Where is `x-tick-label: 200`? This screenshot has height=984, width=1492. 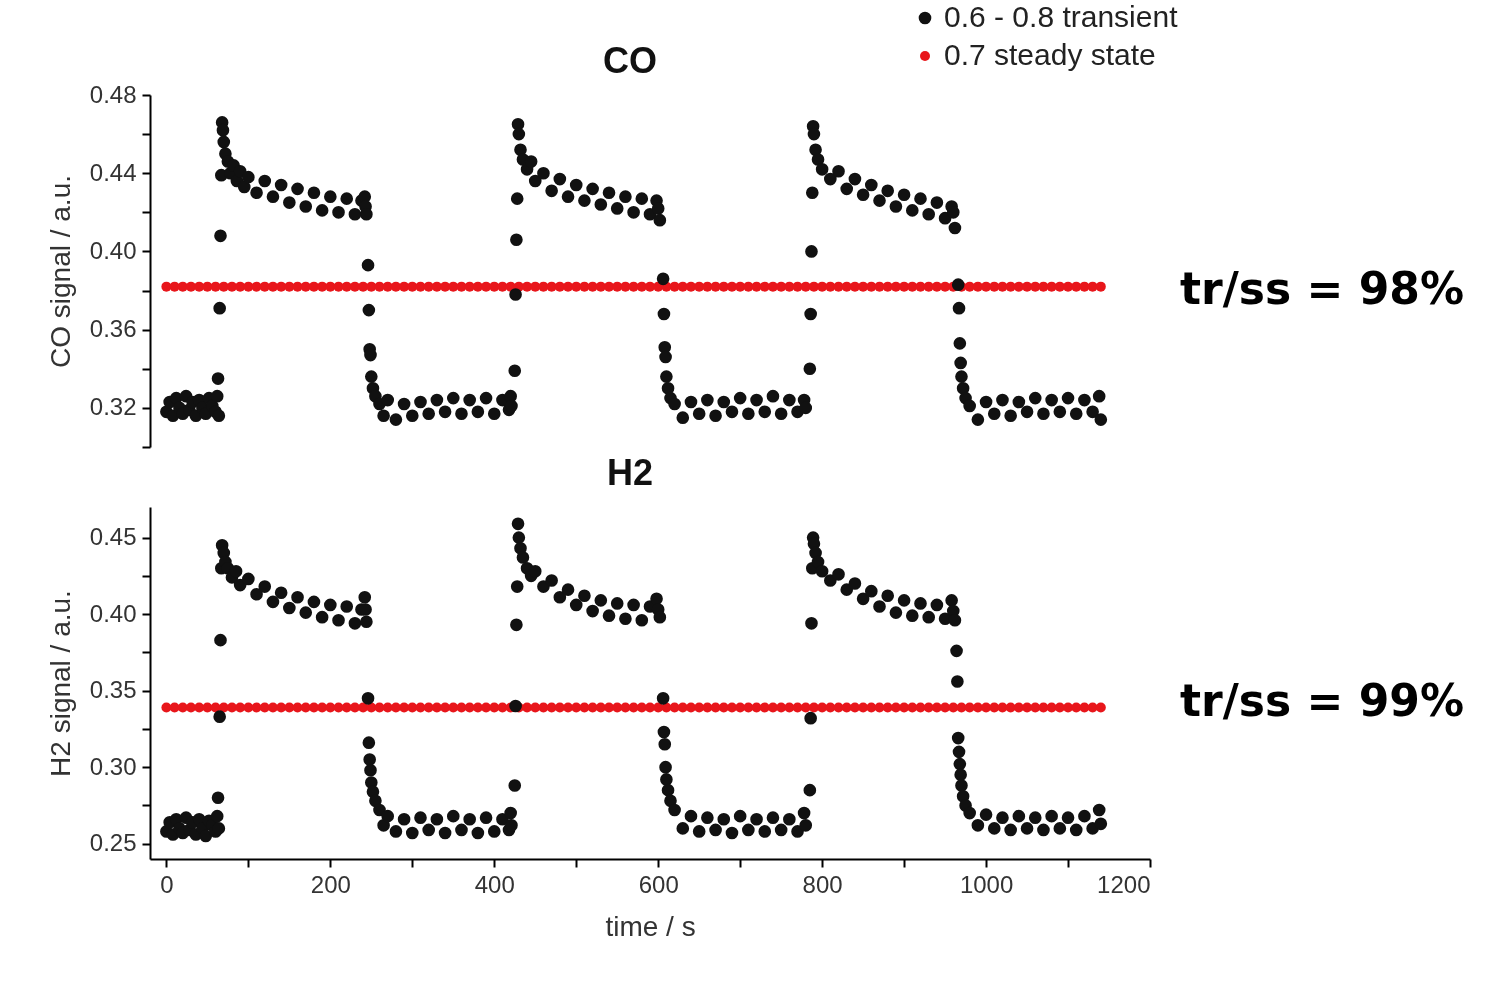 x-tick-label: 200 is located at coordinates (330, 884).